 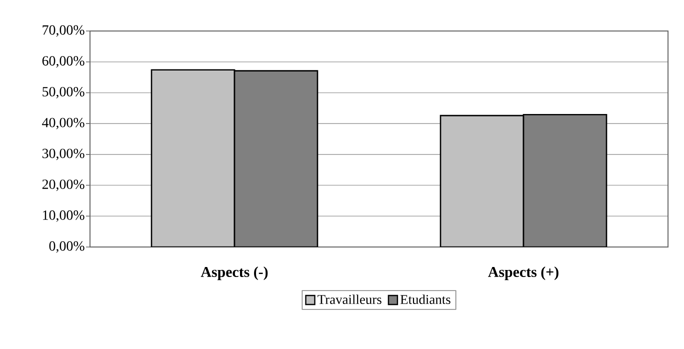 I want to click on y-tick-label: 40,00%, so click(x=63, y=124).